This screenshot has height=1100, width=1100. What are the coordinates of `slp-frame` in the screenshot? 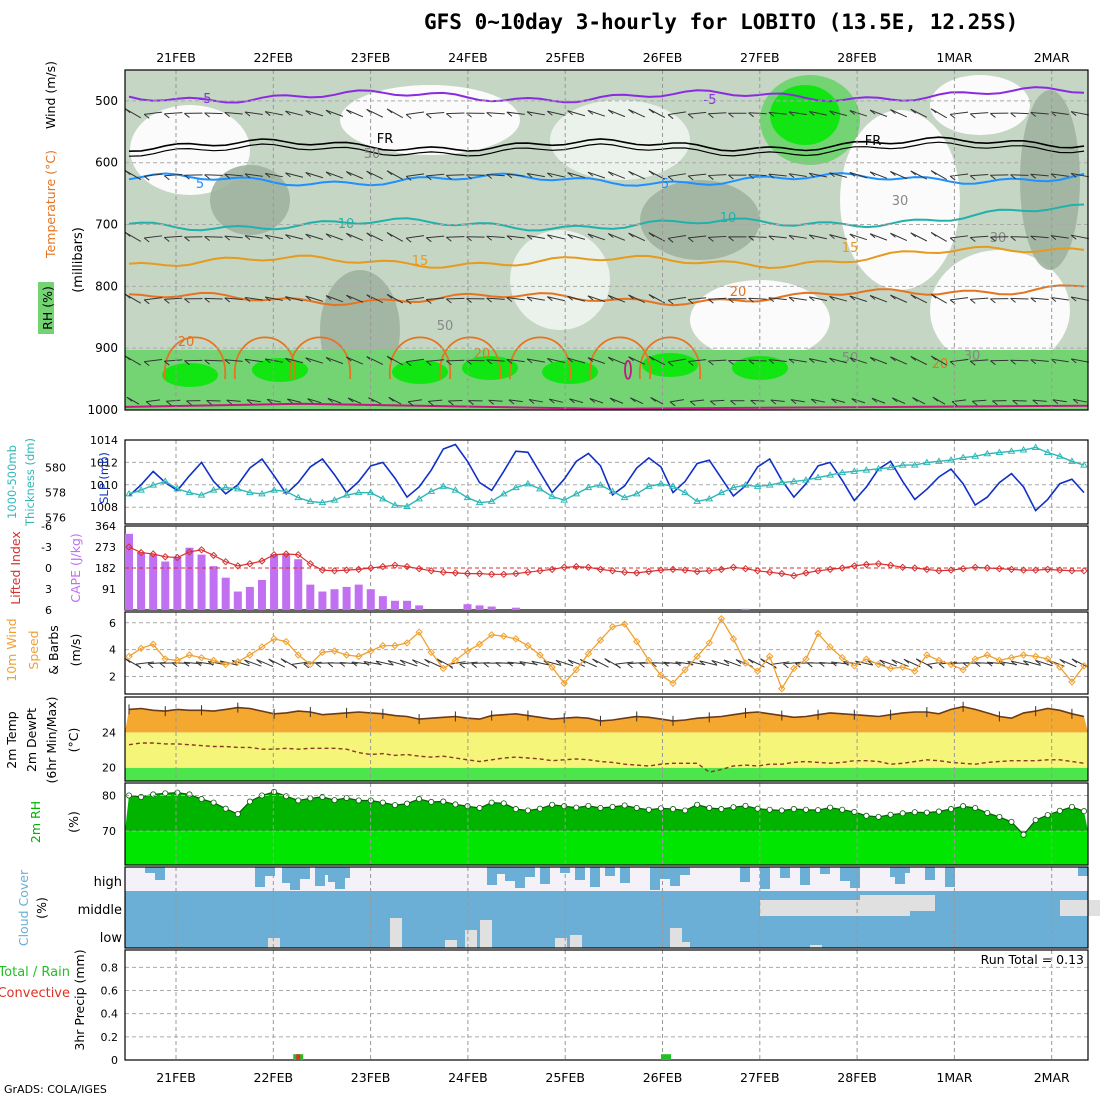 It's located at (606, 482).